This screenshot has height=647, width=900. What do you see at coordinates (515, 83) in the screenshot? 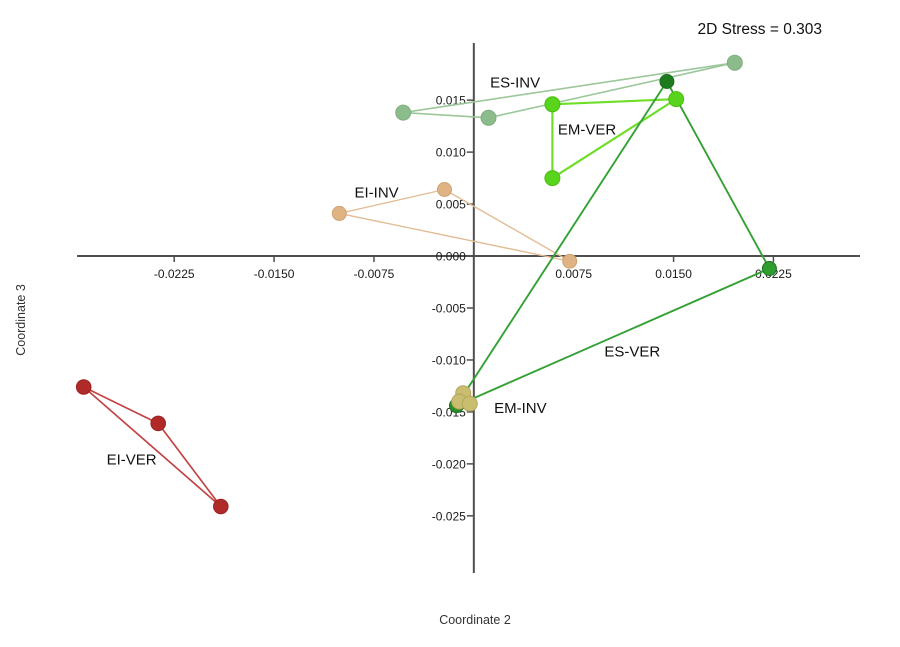
I see `cluster-label-es-inv: ES-INV` at bounding box center [515, 83].